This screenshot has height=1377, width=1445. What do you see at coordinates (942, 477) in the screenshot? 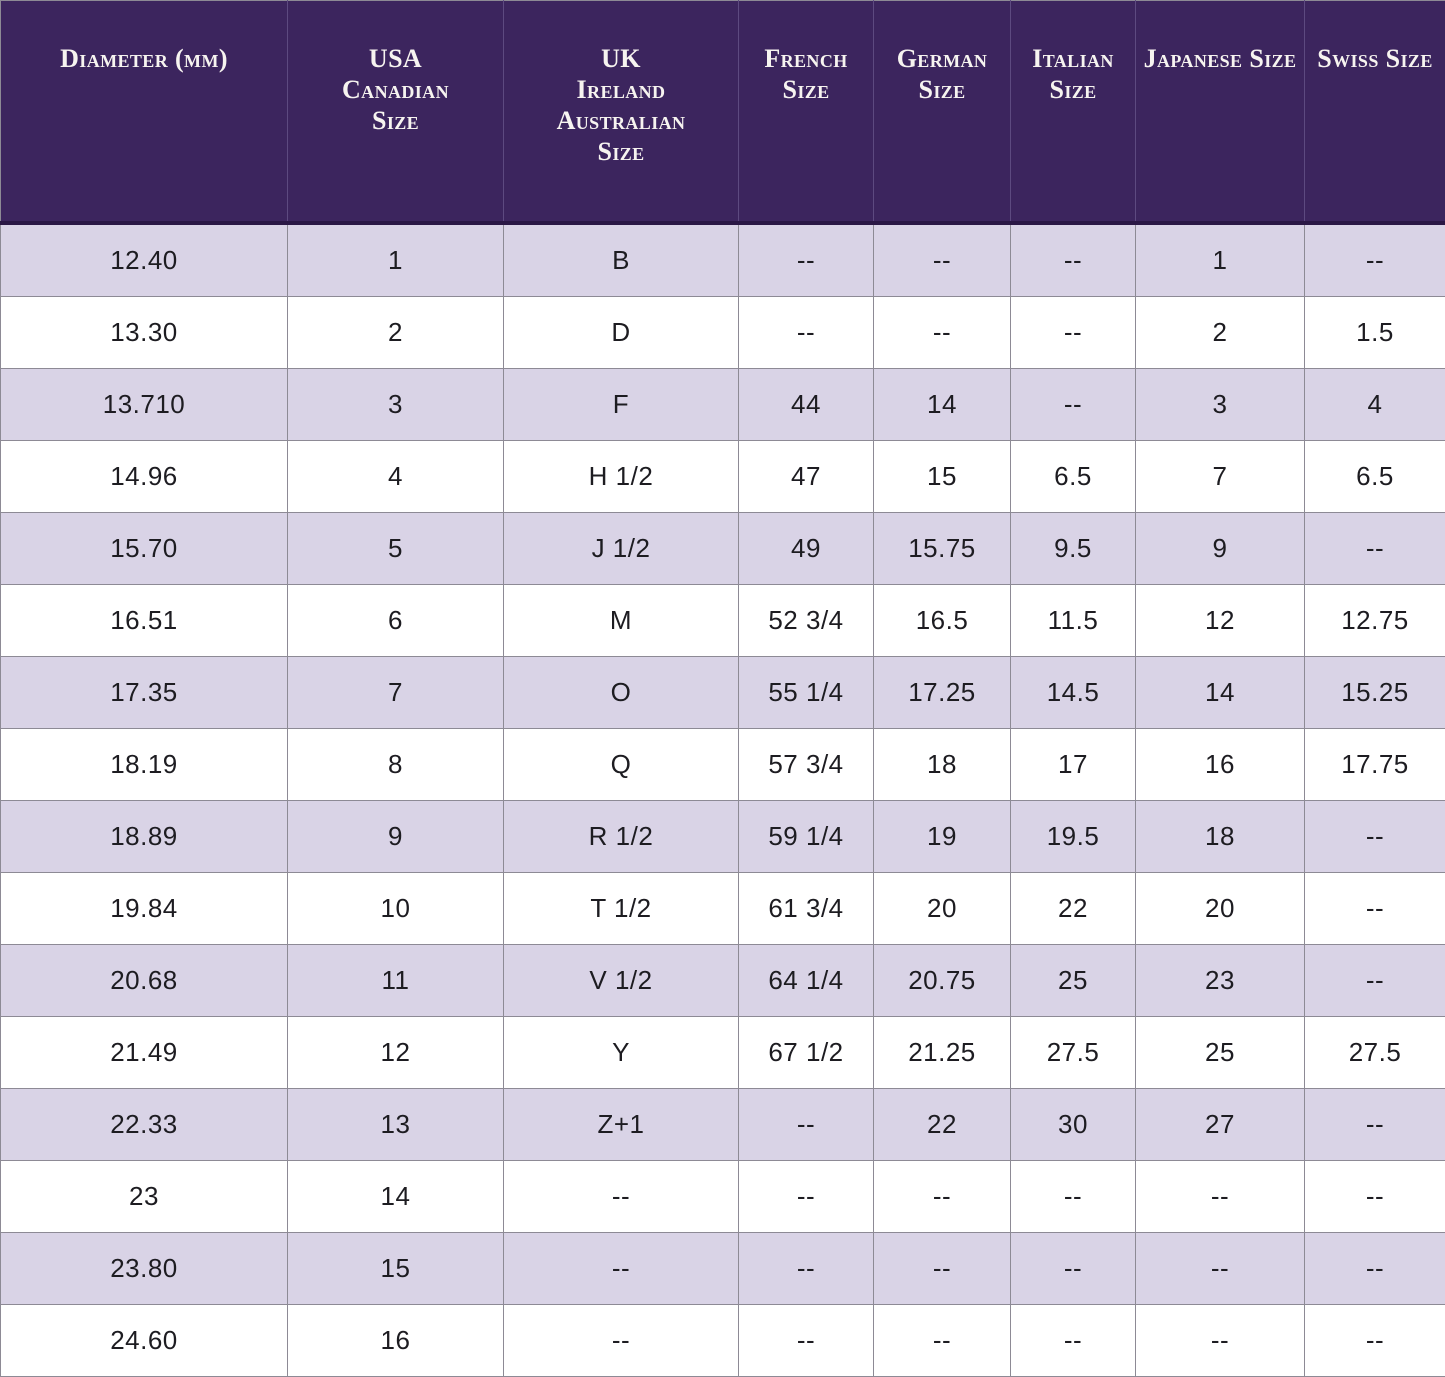
I see `table-cell: 15` at bounding box center [942, 477].